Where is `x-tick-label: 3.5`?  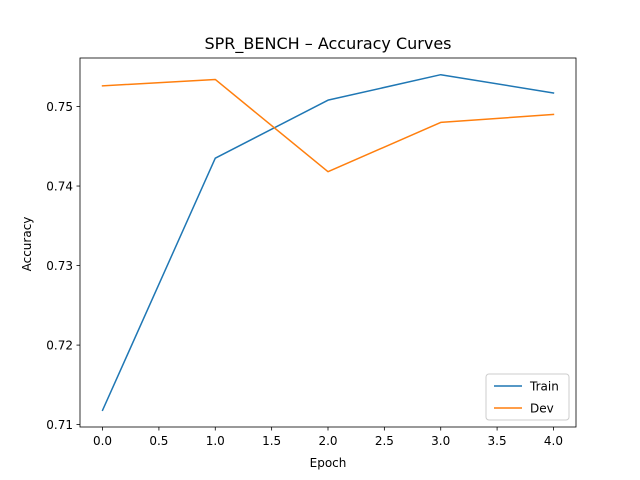
x-tick-label: 3.5 is located at coordinates (497, 441).